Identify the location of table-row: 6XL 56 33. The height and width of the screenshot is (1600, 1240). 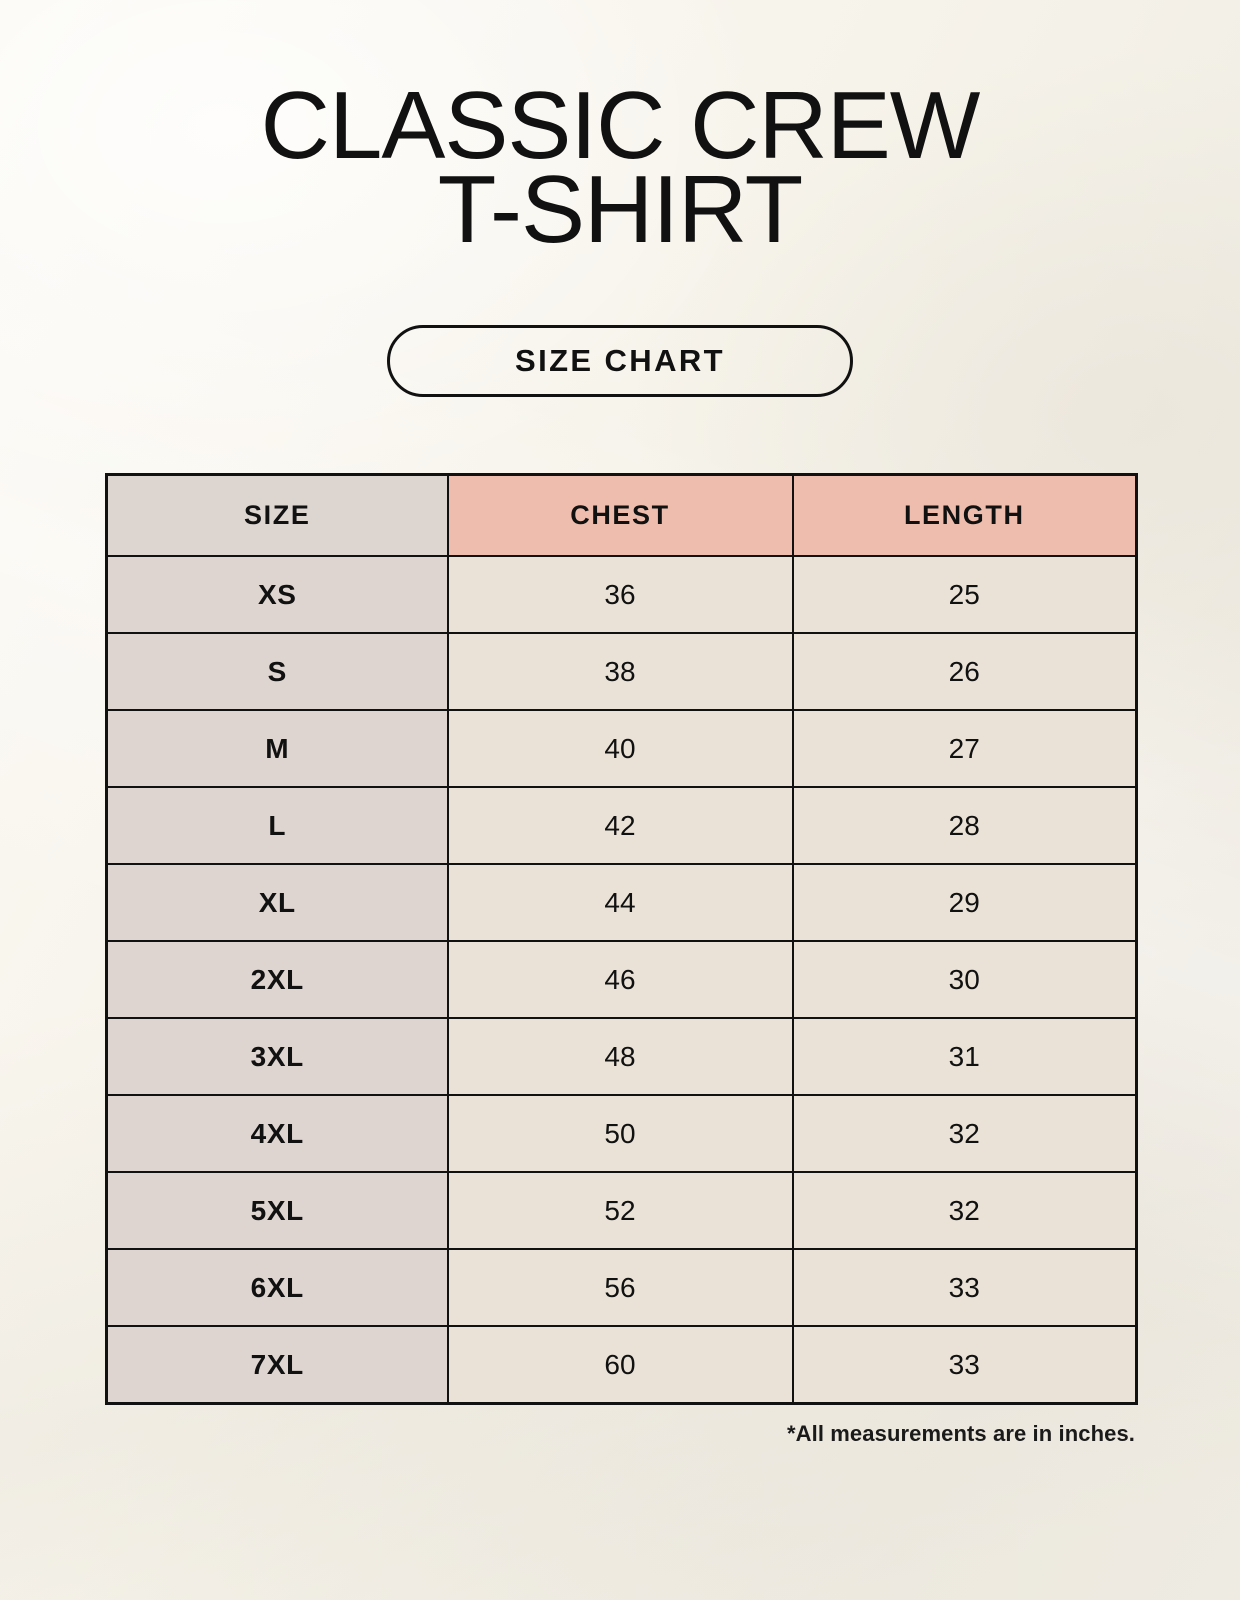
(621, 1288).